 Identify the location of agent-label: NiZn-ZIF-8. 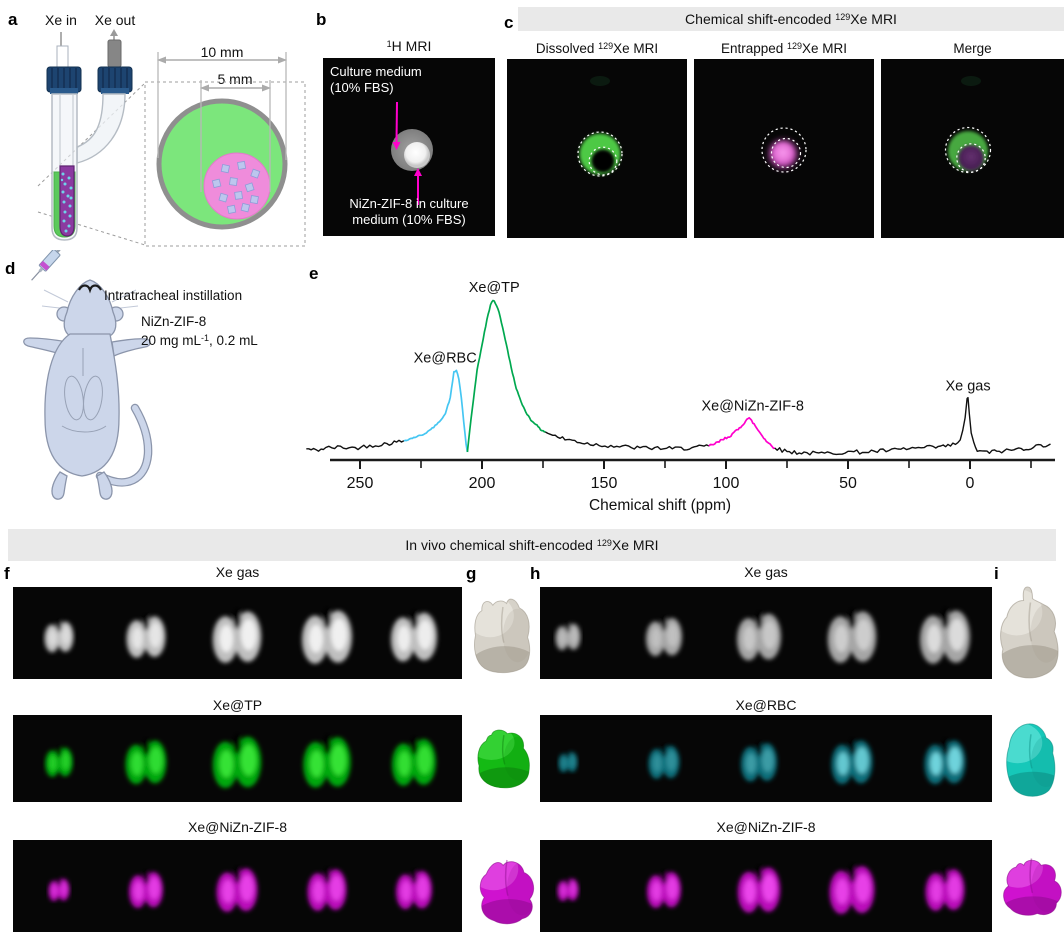
(174, 321).